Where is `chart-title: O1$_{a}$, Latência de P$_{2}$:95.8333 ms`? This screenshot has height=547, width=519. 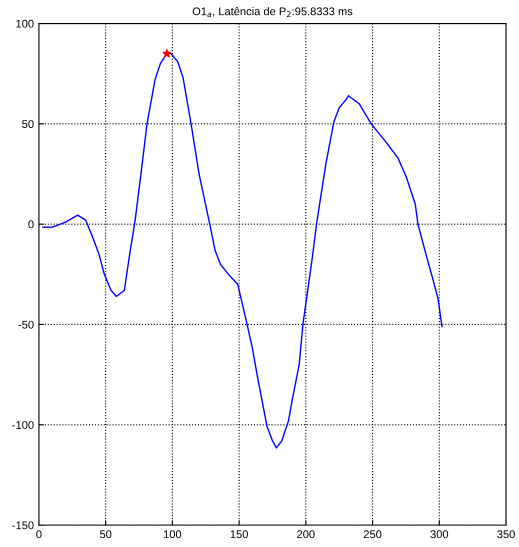 chart-title: O1$_{a}$, Latência de P$_{2}$:95.8333 ms is located at coordinates (272, 12).